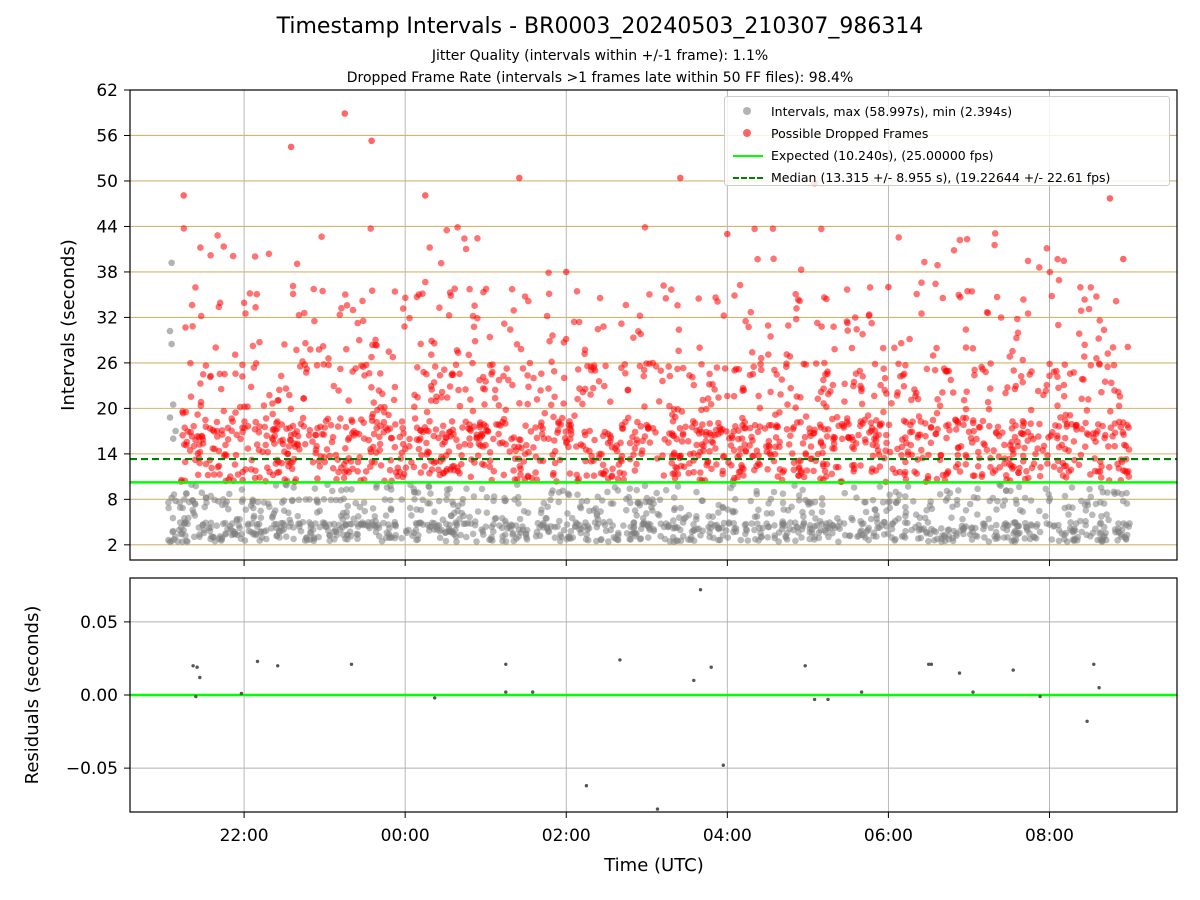 The height and width of the screenshot is (900, 1200). Describe the element at coordinates (947, 156) in the screenshot. I see `legend-entry-expected: Expected (10.240s), (25.00000 fps)` at that location.